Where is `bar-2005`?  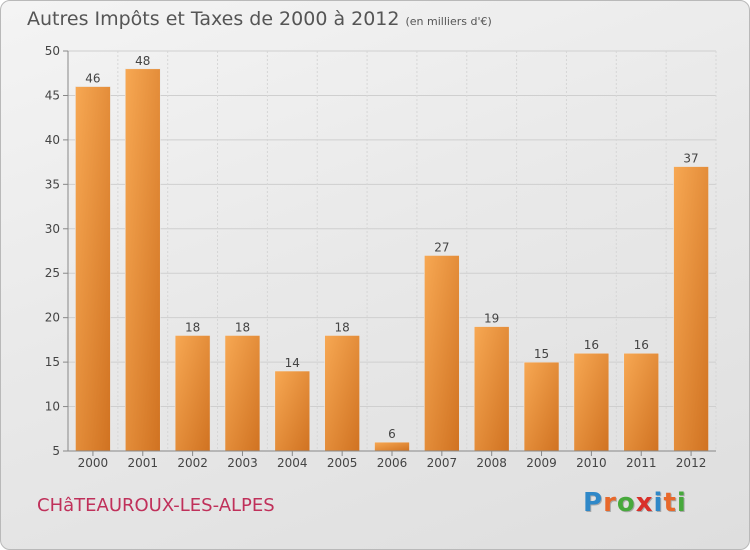
bar-2005 is located at coordinates (342, 393).